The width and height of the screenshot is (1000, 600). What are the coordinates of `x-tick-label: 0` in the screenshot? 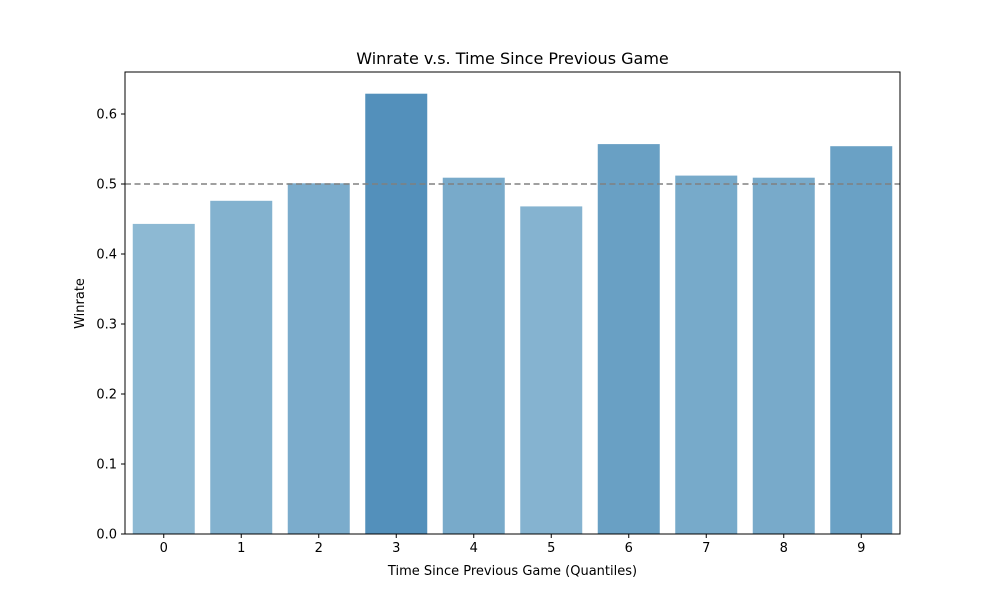 It's located at (164, 548).